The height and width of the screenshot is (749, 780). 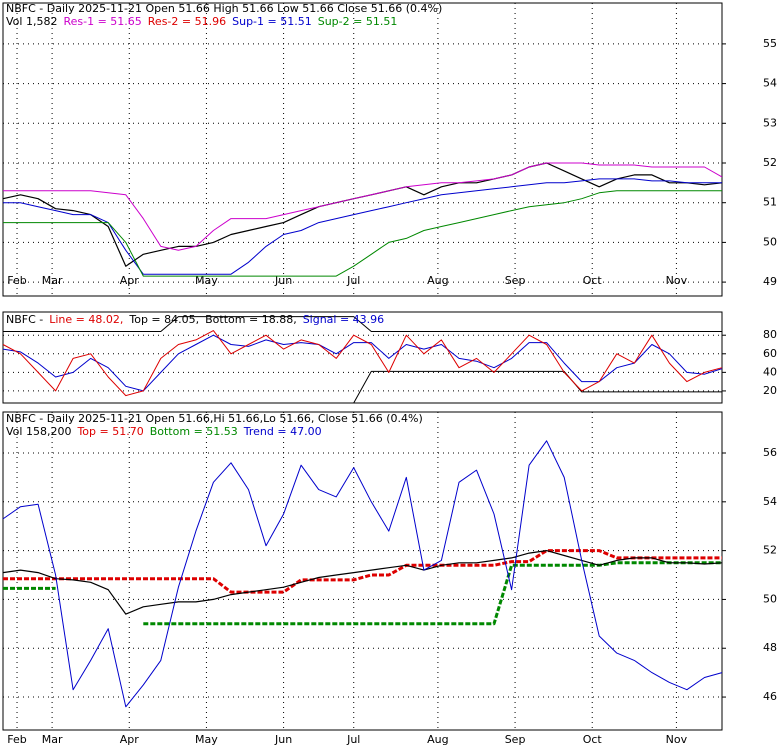 What do you see at coordinates (282, 431) in the screenshot?
I see `header-item: Trend = 47.00` at bounding box center [282, 431].